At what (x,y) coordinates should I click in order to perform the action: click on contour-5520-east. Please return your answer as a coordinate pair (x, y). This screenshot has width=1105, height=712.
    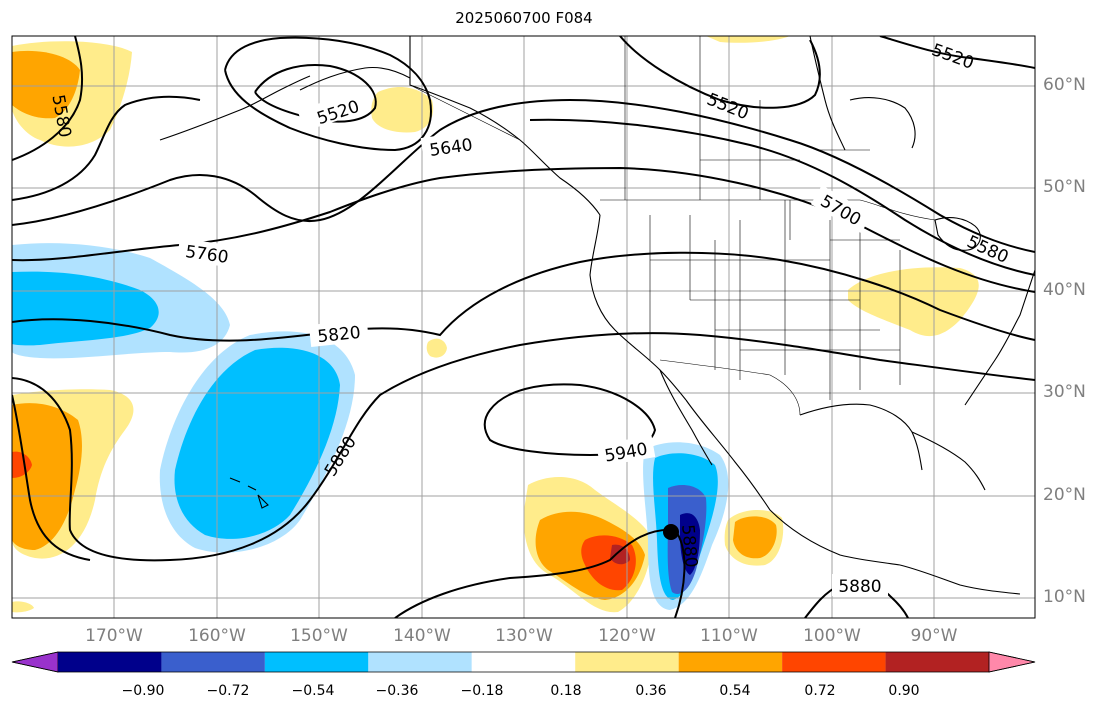
    Looking at the image, I should click on (720, 72).